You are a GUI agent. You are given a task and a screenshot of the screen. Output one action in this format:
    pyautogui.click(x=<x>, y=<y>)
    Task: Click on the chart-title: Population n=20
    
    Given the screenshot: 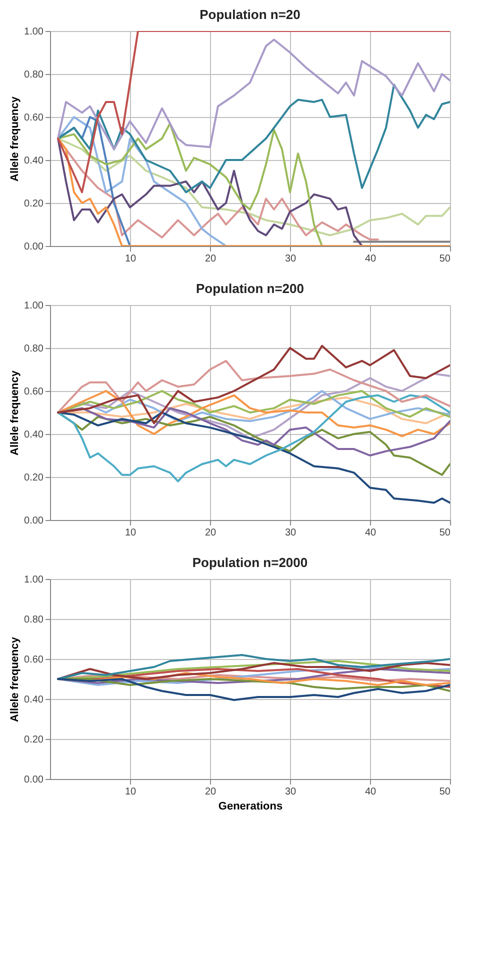 What is the action you would take?
    pyautogui.click(x=250, y=14)
    